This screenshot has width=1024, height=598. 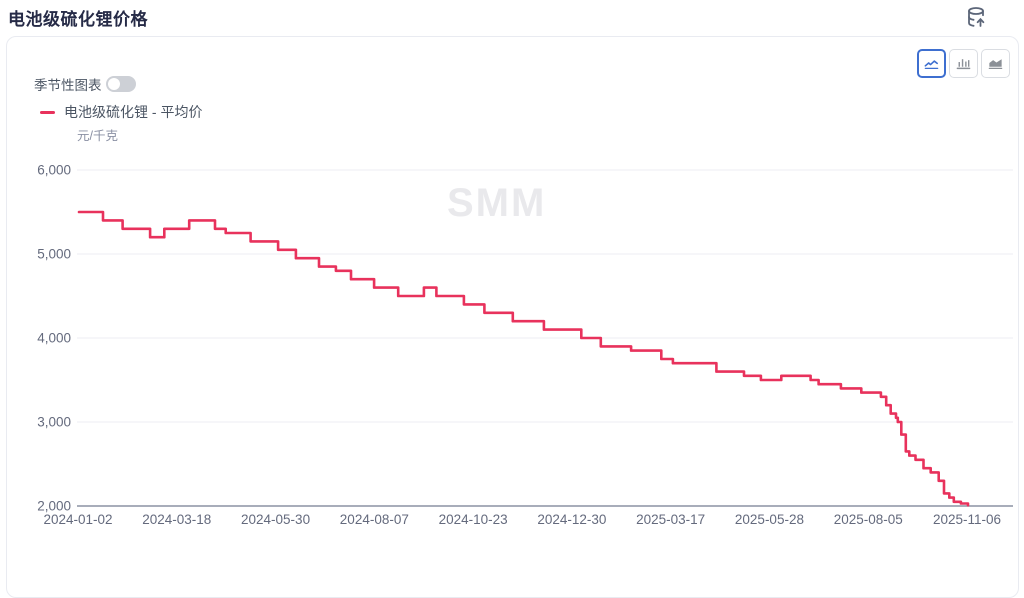 I want to click on x-axis-tick-label: 2025-05-28, so click(x=769, y=519).